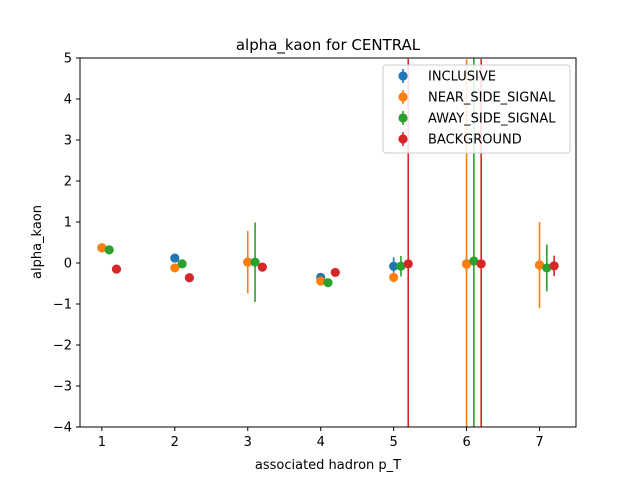 Image resolution: width=640 pixels, height=480 pixels. I want to click on y-tick-label: 1, so click(68, 223).